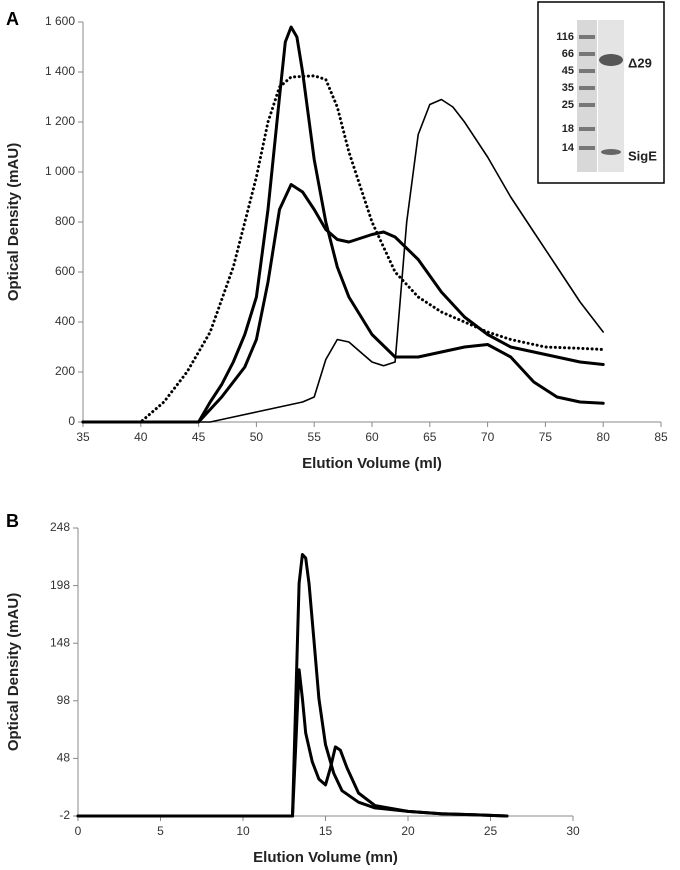 The image size is (680, 870). Describe the element at coordinates (565, 37) in the screenshot. I see `marker-label: 116` at that location.